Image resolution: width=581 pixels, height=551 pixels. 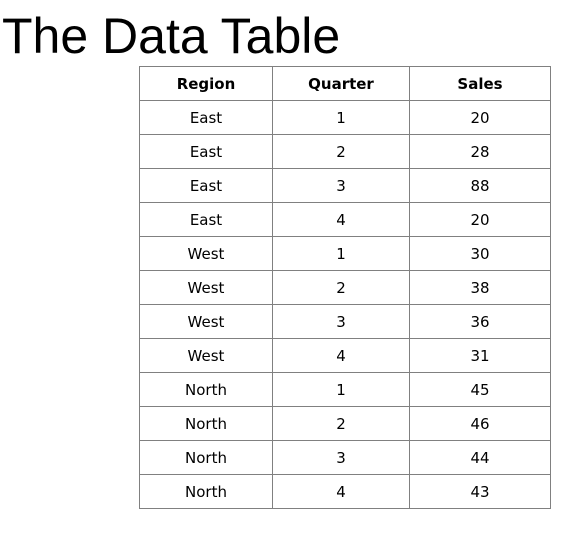 What do you see at coordinates (480, 151) in the screenshot?
I see `sales-cell: 28` at bounding box center [480, 151].